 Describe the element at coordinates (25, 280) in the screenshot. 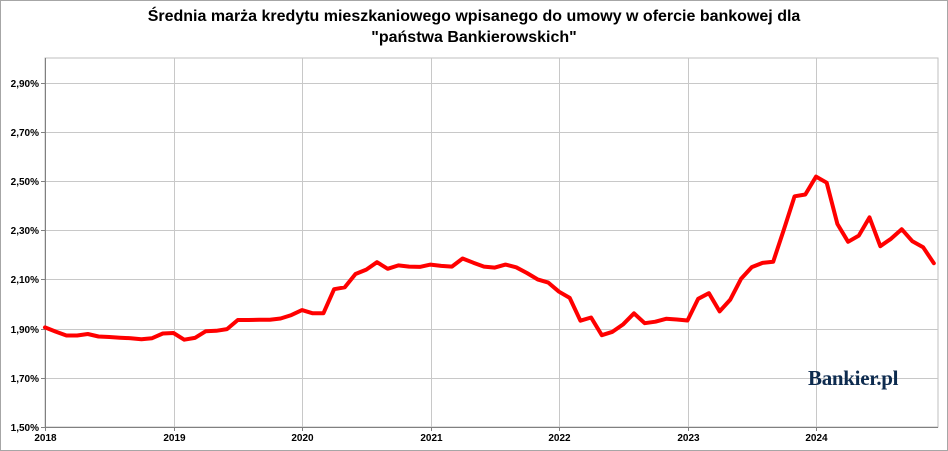

I see `y-tick-label: 2,10%` at that location.